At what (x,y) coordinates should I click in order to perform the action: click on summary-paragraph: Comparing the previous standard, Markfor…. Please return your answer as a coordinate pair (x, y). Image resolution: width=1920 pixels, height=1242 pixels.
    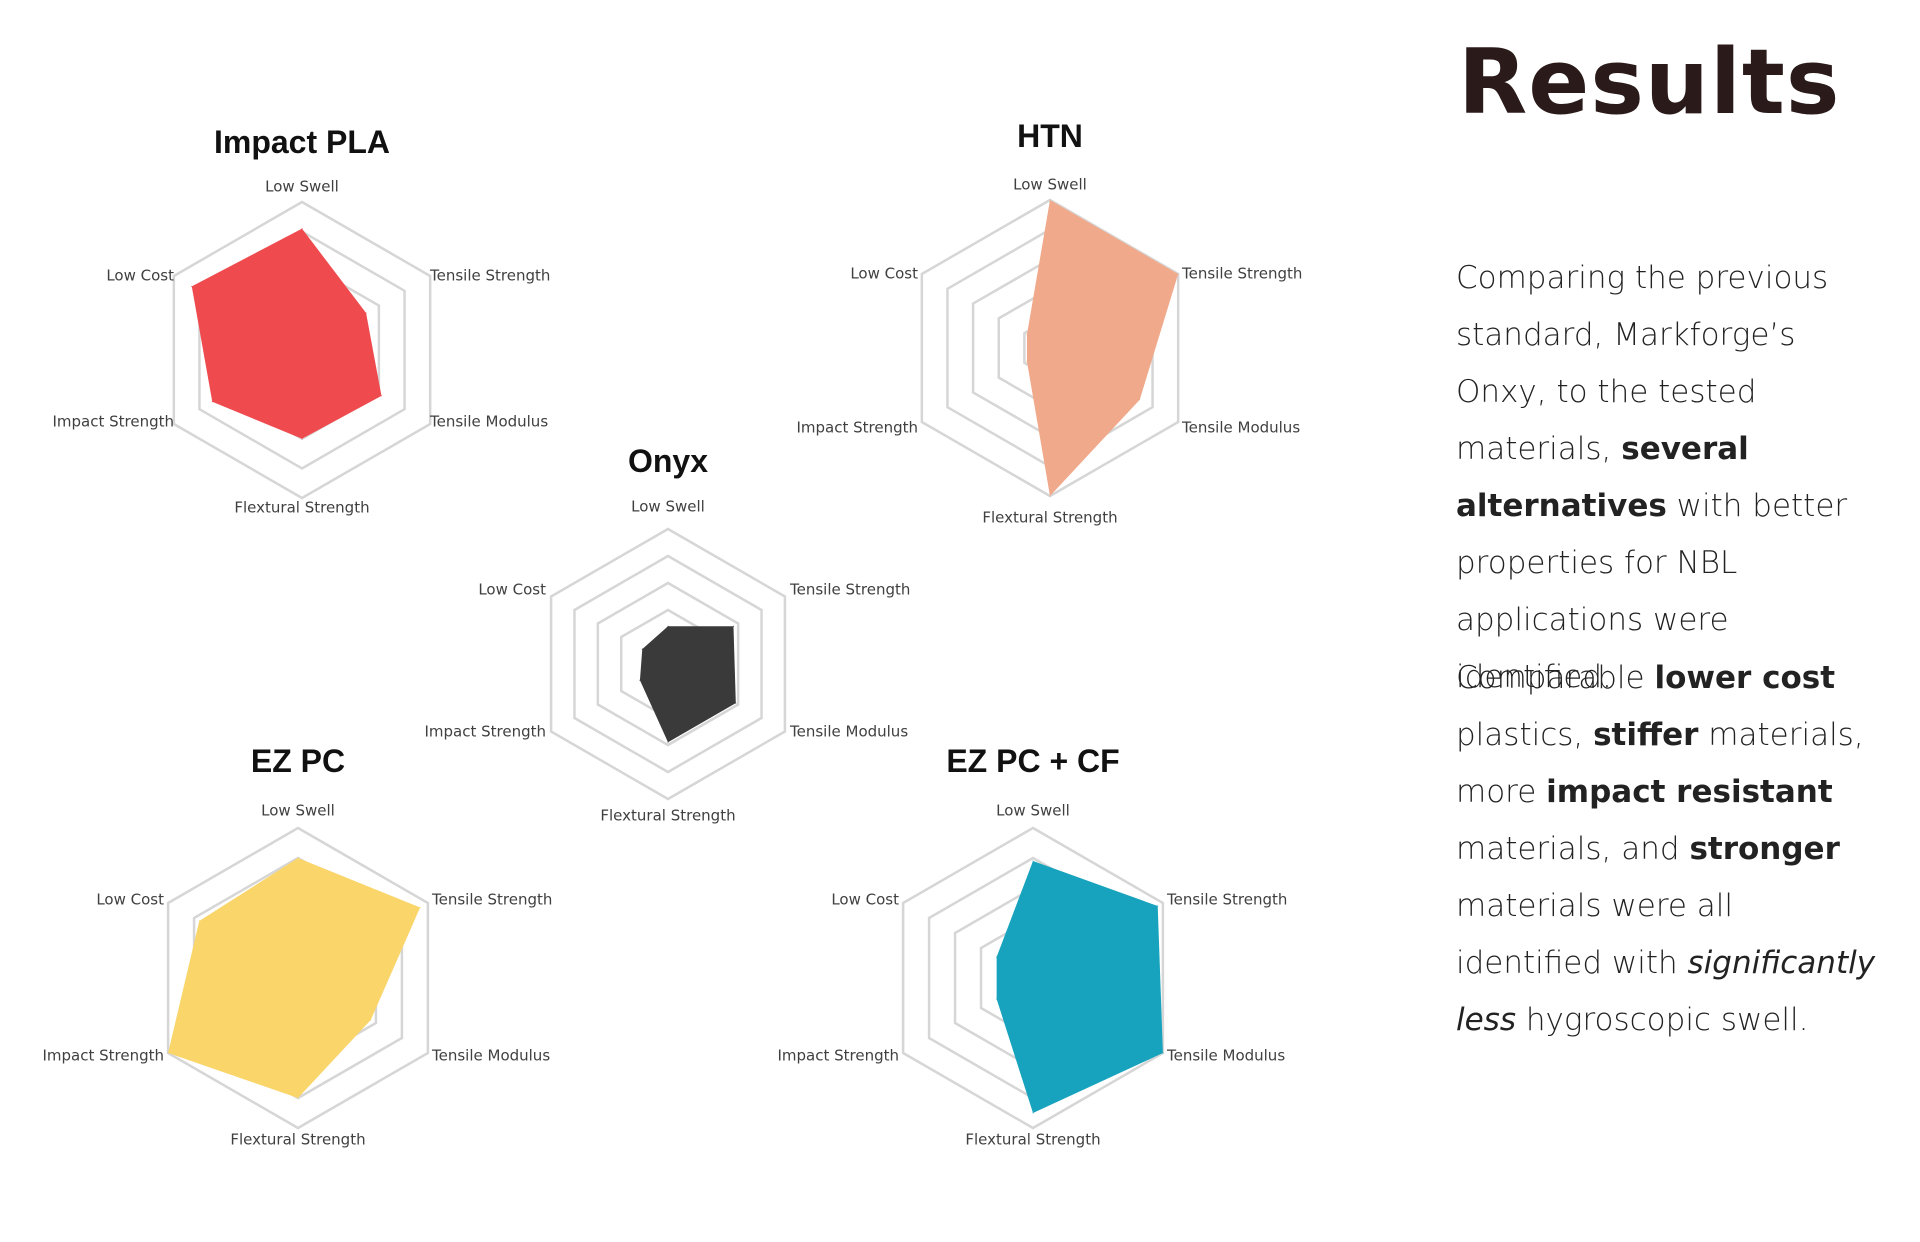
    Looking at the image, I should click on (1671, 478).